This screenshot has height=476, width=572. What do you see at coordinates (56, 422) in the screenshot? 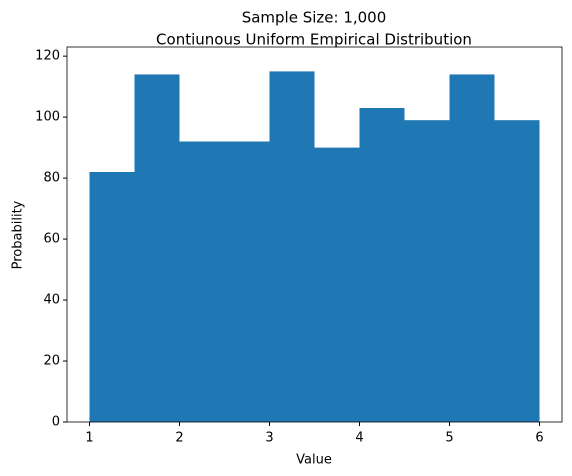
I see `y-tick-label: 0` at bounding box center [56, 422].